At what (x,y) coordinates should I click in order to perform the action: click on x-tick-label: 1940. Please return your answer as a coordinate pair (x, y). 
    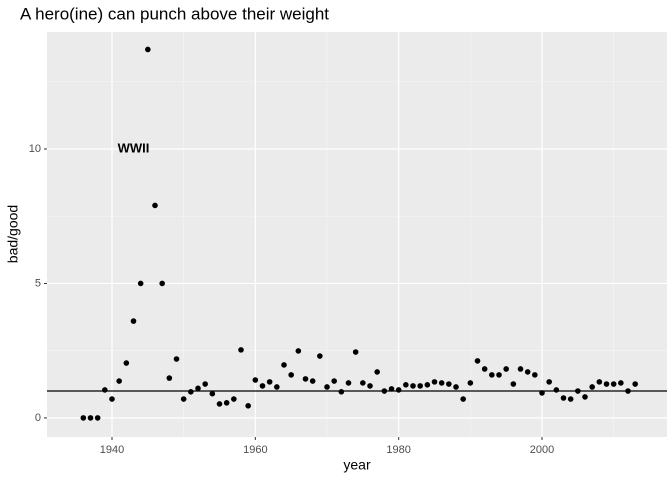
    Looking at the image, I should click on (112, 450).